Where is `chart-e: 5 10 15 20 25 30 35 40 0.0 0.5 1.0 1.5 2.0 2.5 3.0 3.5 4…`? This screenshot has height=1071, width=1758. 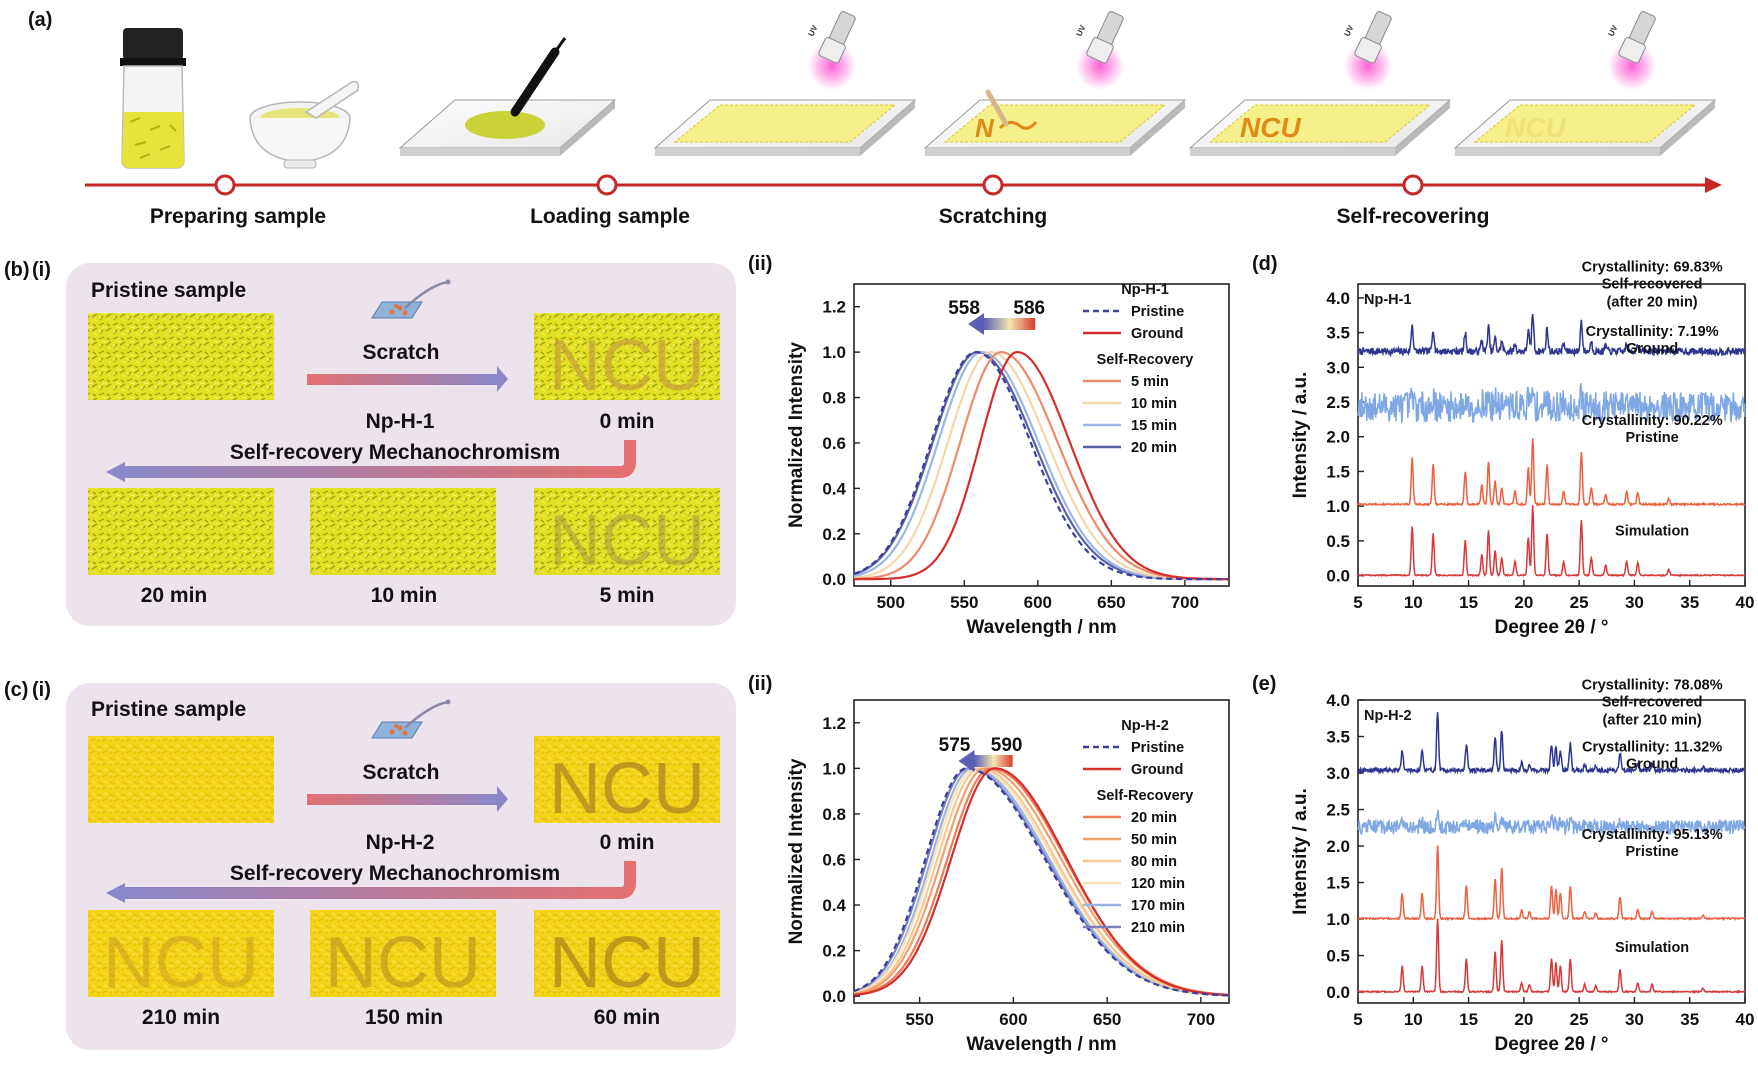 chart-e: 5 10 15 20 25 30 35 40 0.0 0.5 1.0 1.5 2.0 2.5 3.0 3.5 4… is located at coordinates (1522, 866).